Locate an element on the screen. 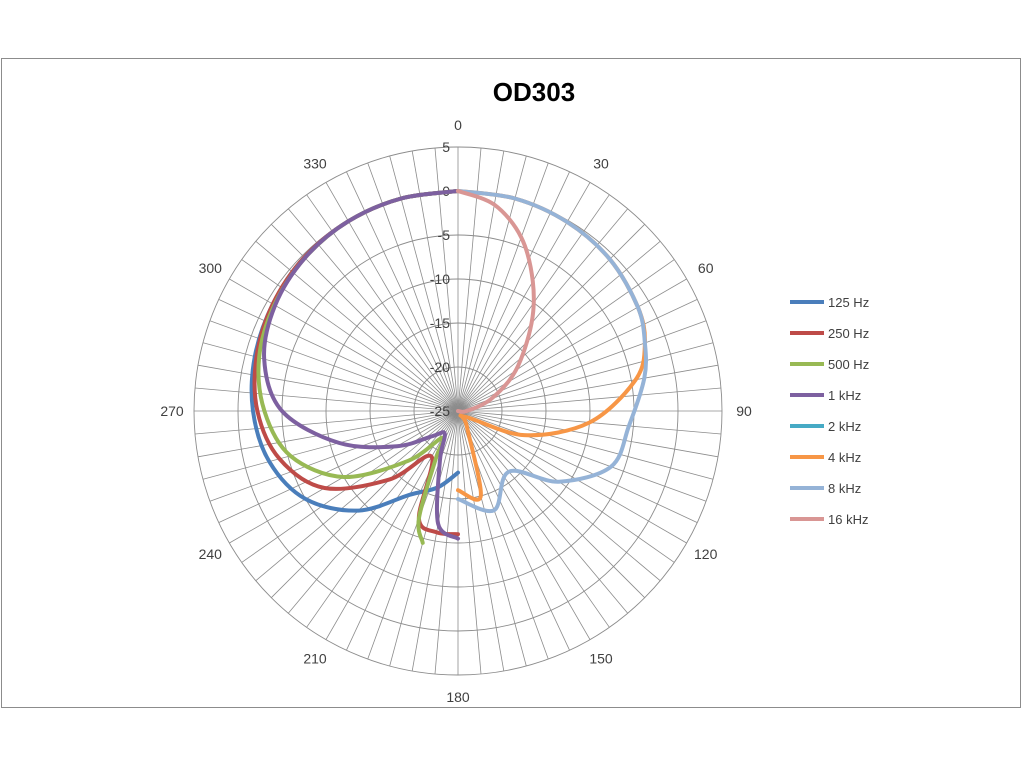 The image size is (1024, 768). legend-entry-label: 500 Hz is located at coordinates (848, 364).